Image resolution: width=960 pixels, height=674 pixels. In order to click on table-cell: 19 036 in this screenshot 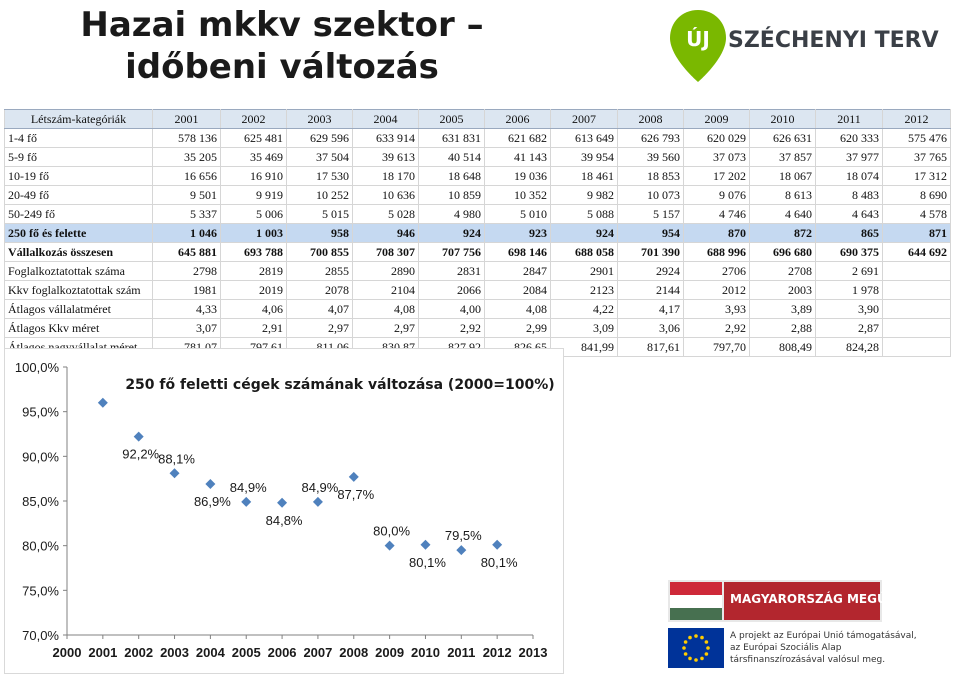, I will do `click(517, 176)`.